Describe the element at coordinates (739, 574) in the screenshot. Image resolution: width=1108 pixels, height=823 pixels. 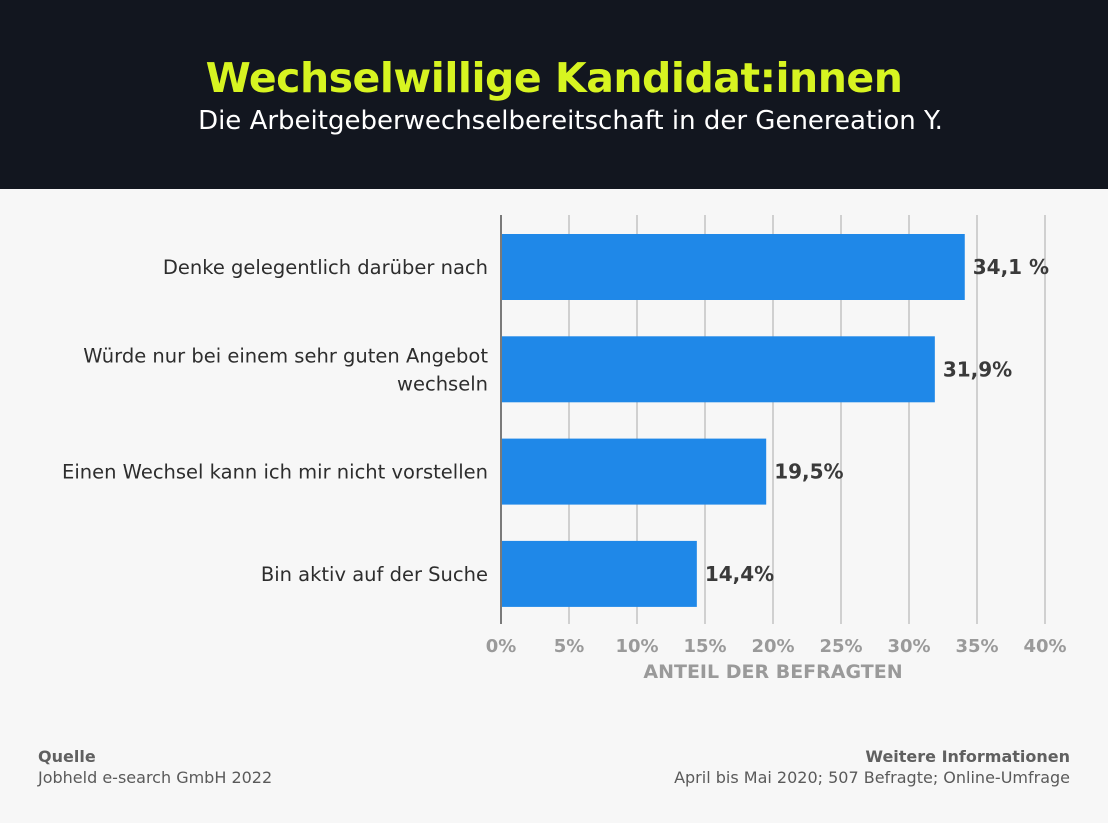
I see `value-label: 14,4%` at that location.